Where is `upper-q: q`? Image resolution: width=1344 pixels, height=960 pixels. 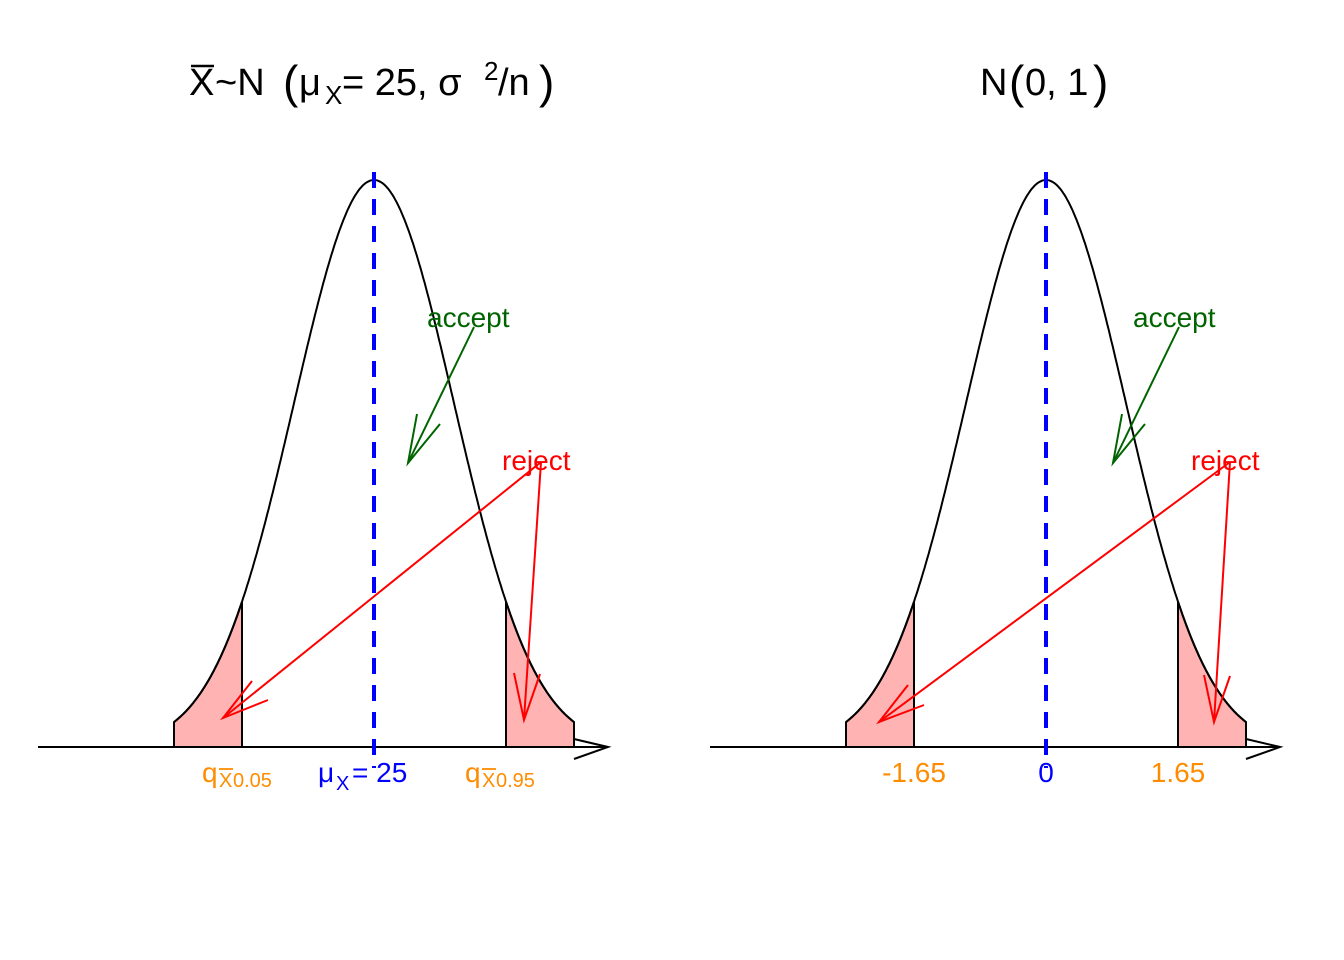
upper-q: q is located at coordinates (473, 772).